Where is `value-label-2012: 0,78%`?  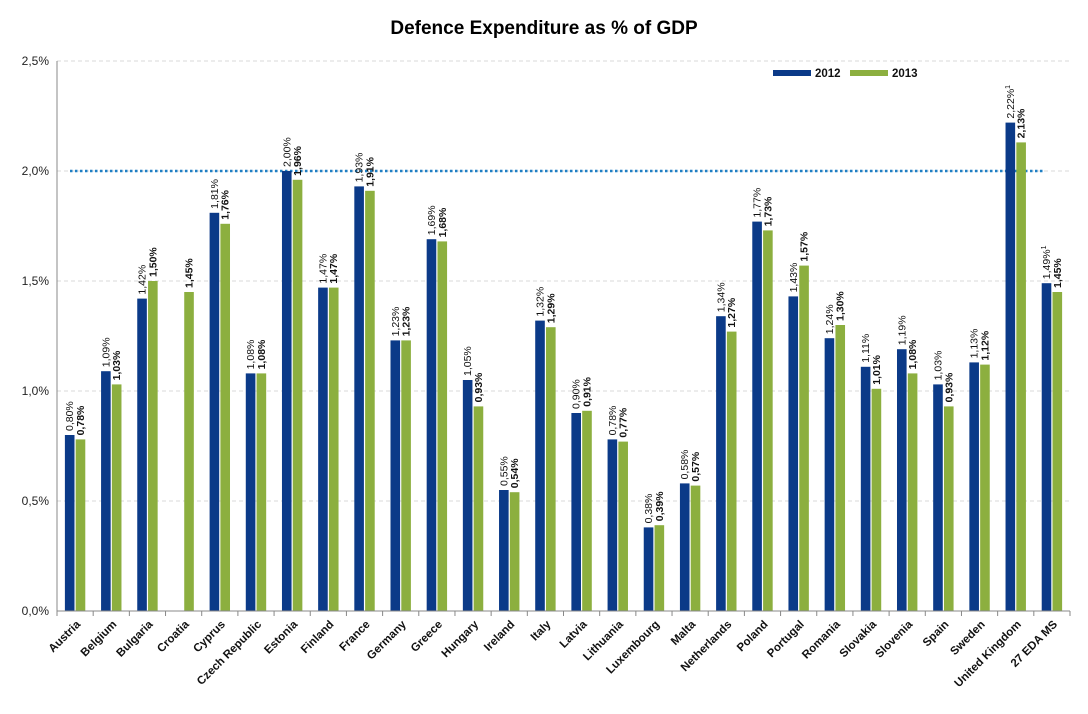
value-label-2012: 0,78% is located at coordinates (613, 421).